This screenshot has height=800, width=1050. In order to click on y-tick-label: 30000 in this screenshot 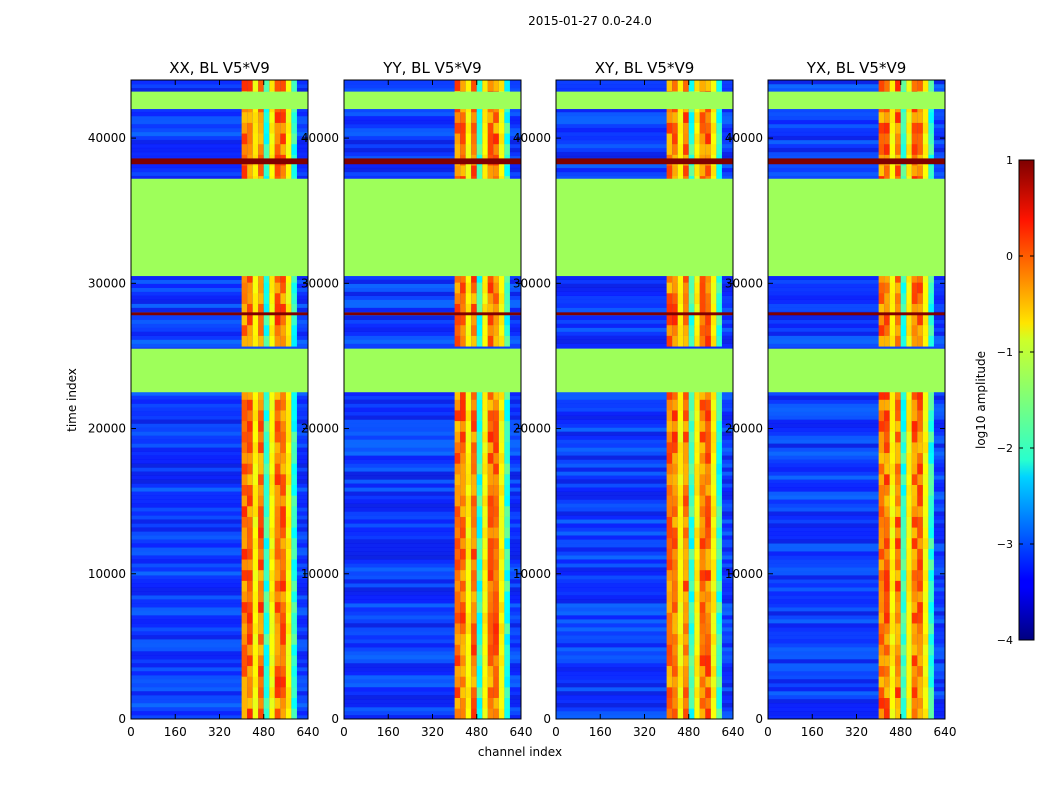, I will do `click(532, 283)`.